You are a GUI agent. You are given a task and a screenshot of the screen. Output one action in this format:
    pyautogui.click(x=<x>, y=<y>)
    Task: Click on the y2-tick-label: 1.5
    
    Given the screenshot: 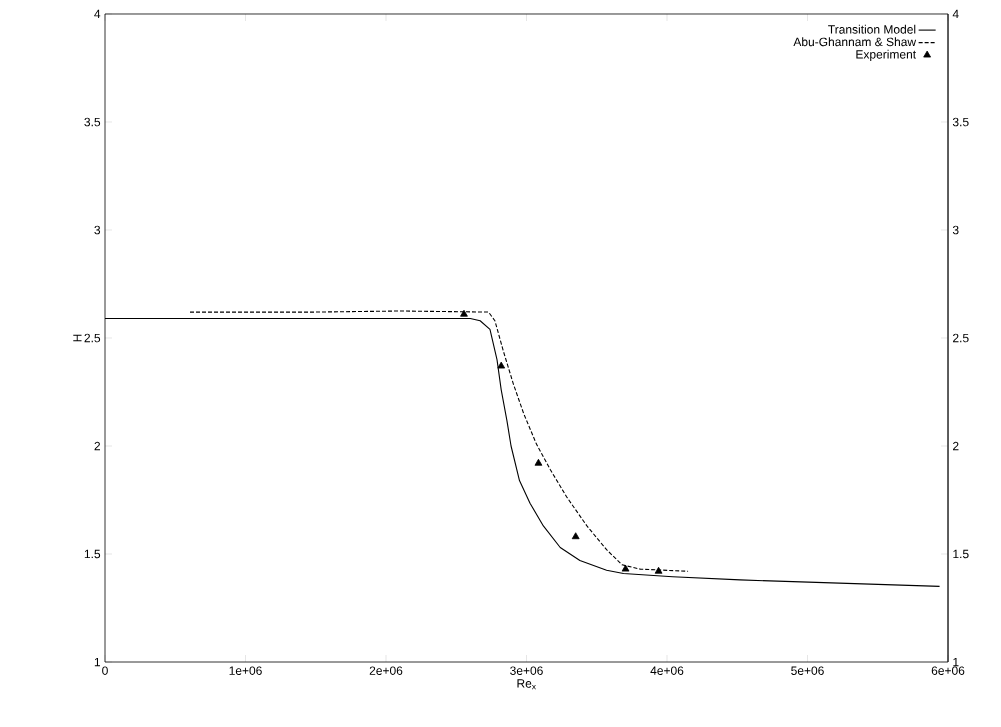 What is the action you would take?
    pyautogui.click(x=961, y=554)
    